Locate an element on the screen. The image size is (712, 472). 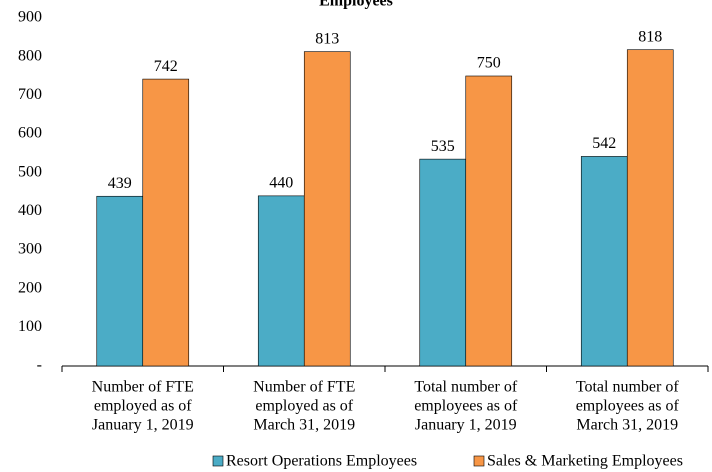
y-tick-label: 500 is located at coordinates (30, 171).